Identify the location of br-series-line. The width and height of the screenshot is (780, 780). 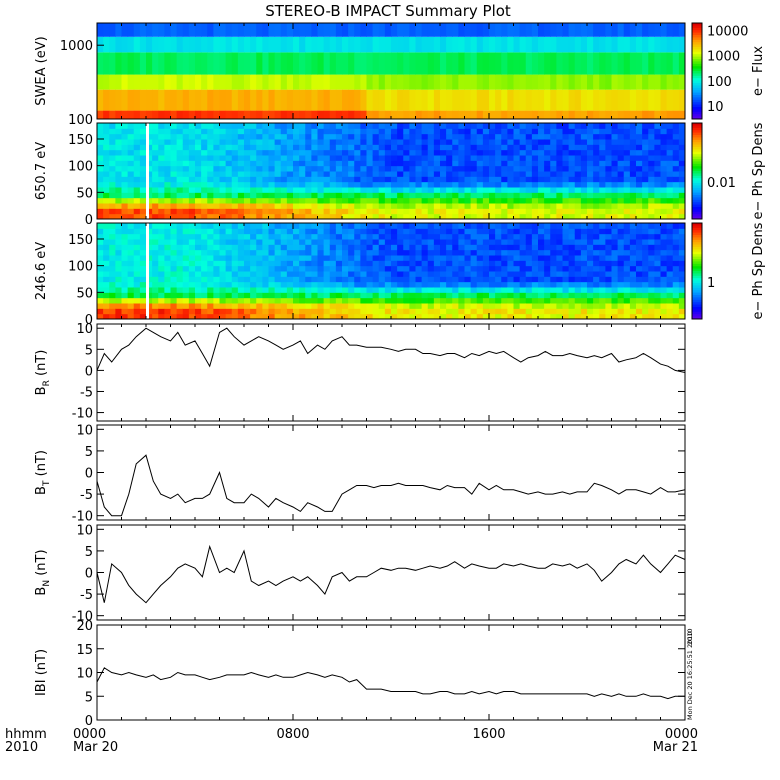
(391, 350).